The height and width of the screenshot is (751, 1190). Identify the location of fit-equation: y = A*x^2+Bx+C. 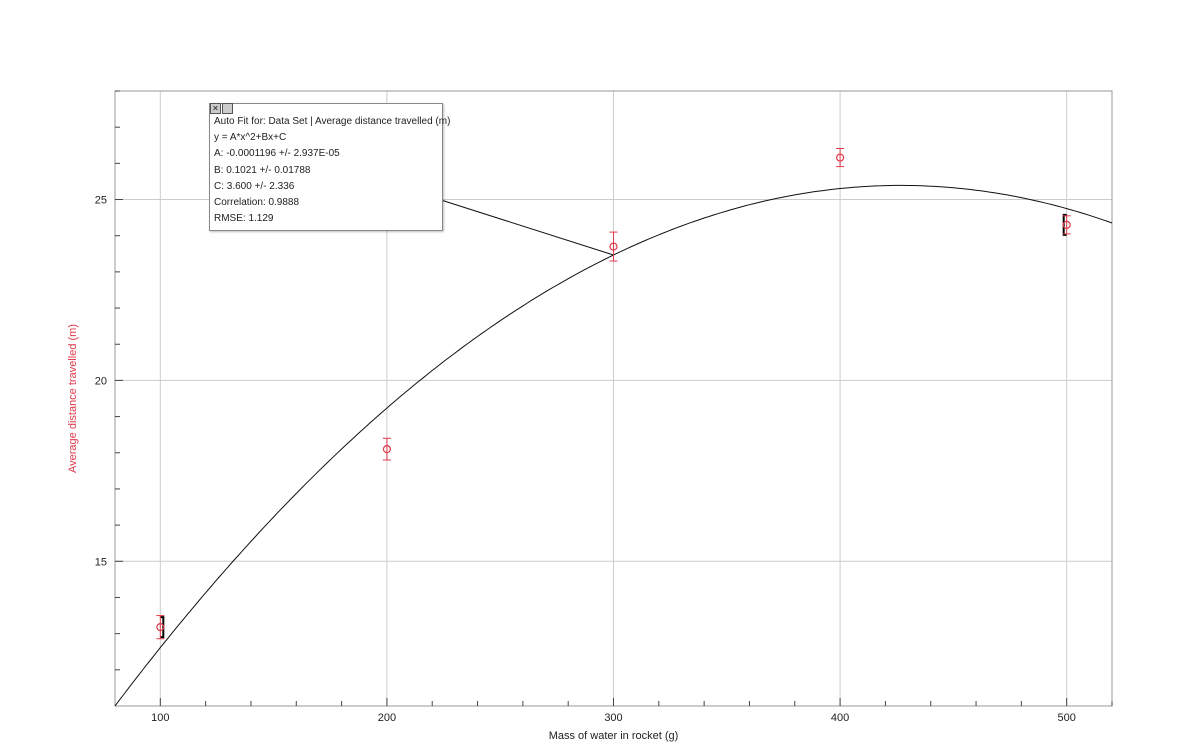
(250, 138).